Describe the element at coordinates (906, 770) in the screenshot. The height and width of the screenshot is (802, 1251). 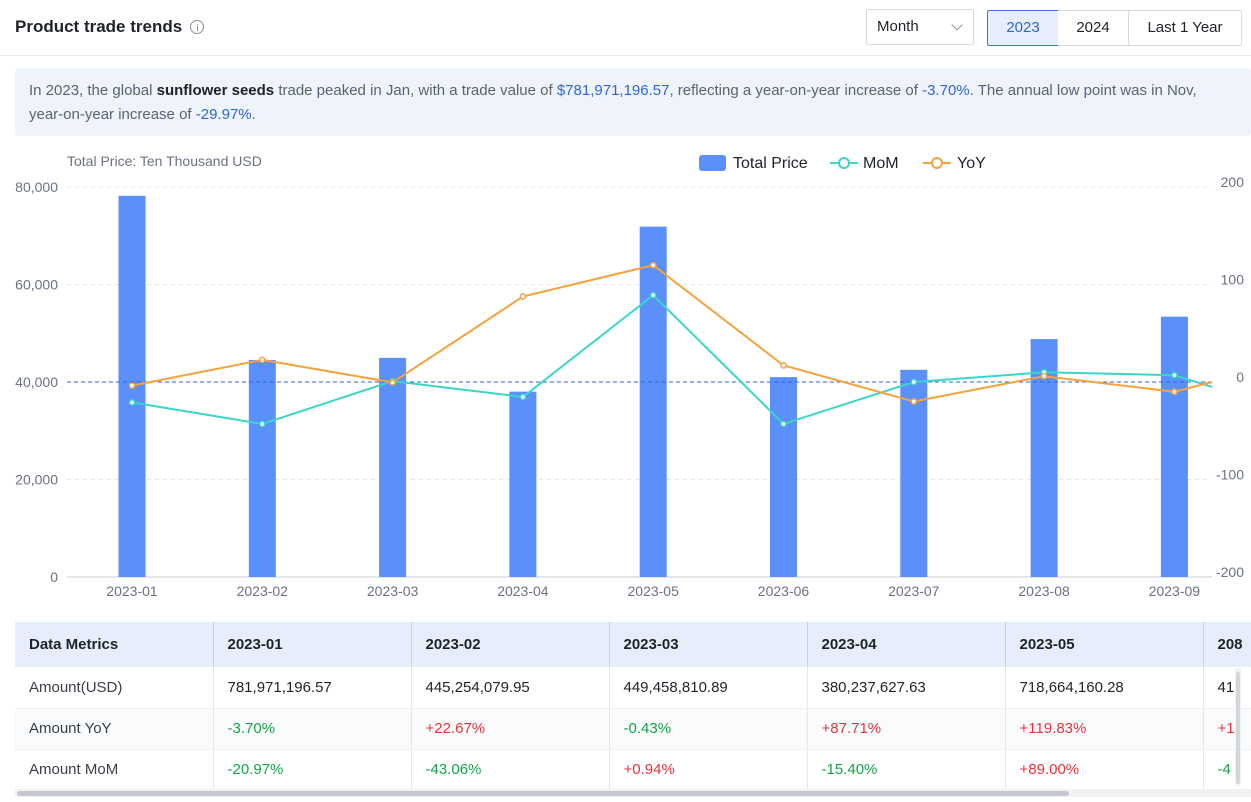
I see `table-cell: -15.40%` at that location.